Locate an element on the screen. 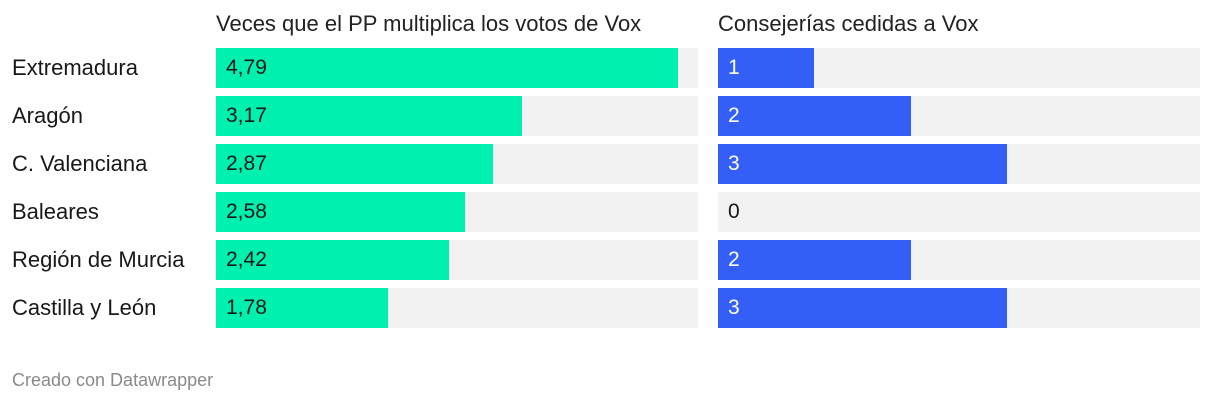 The height and width of the screenshot is (404, 1220). bar-track: 4,79 is located at coordinates (457, 68).